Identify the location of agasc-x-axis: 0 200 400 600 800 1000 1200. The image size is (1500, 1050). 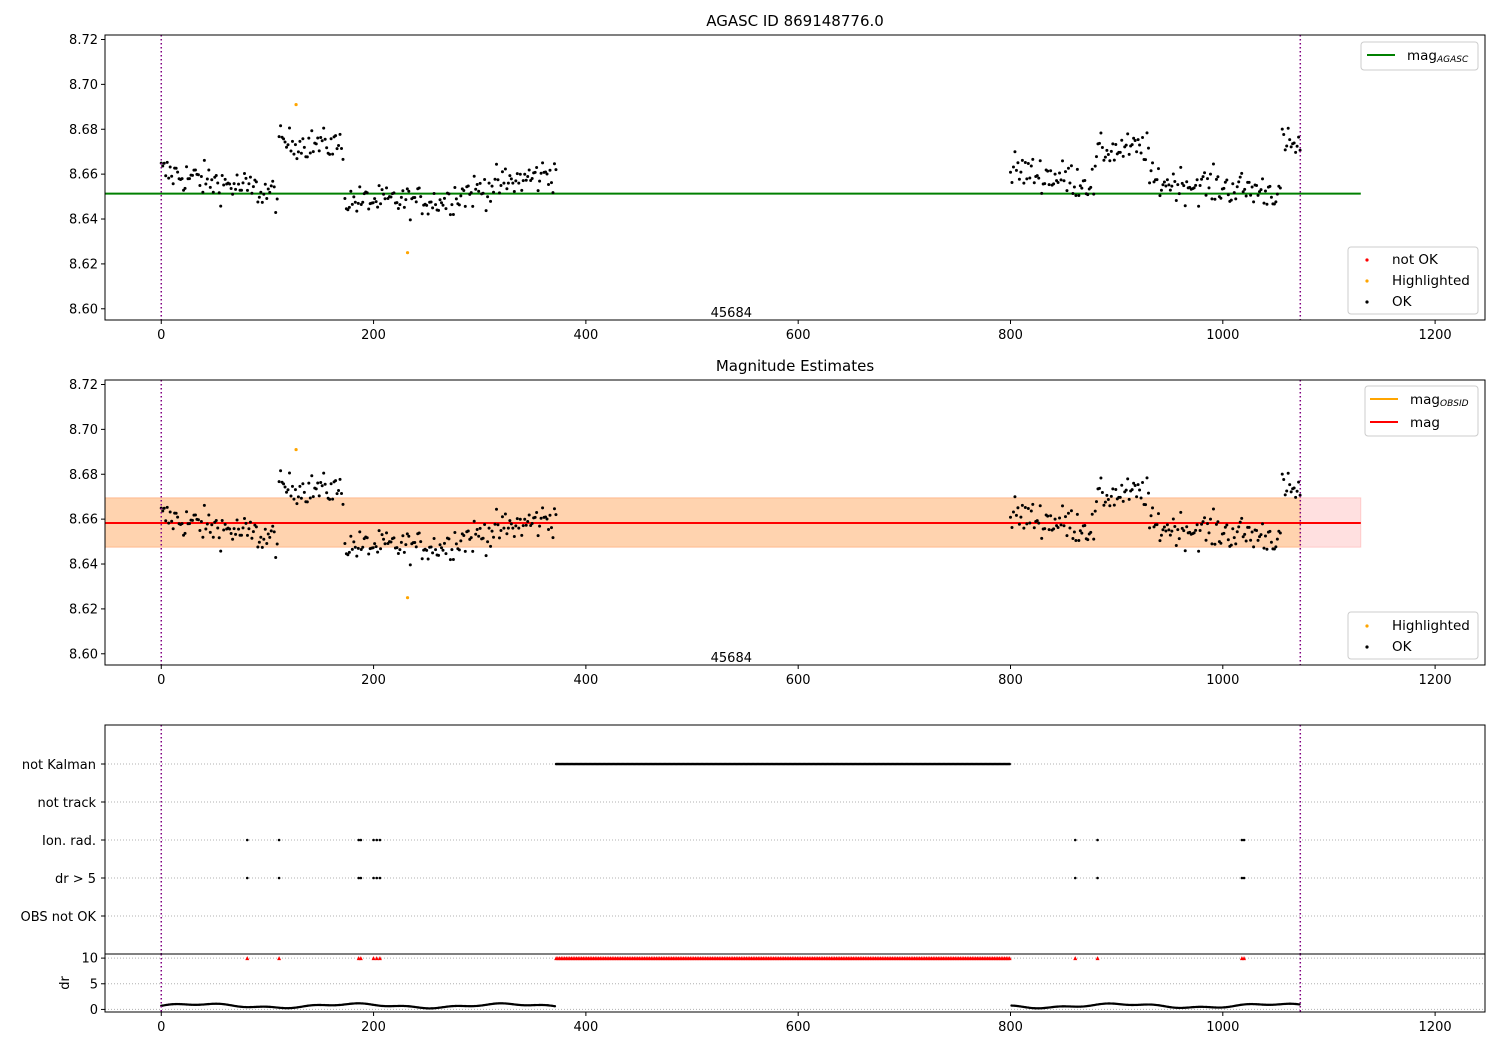
(804, 331).